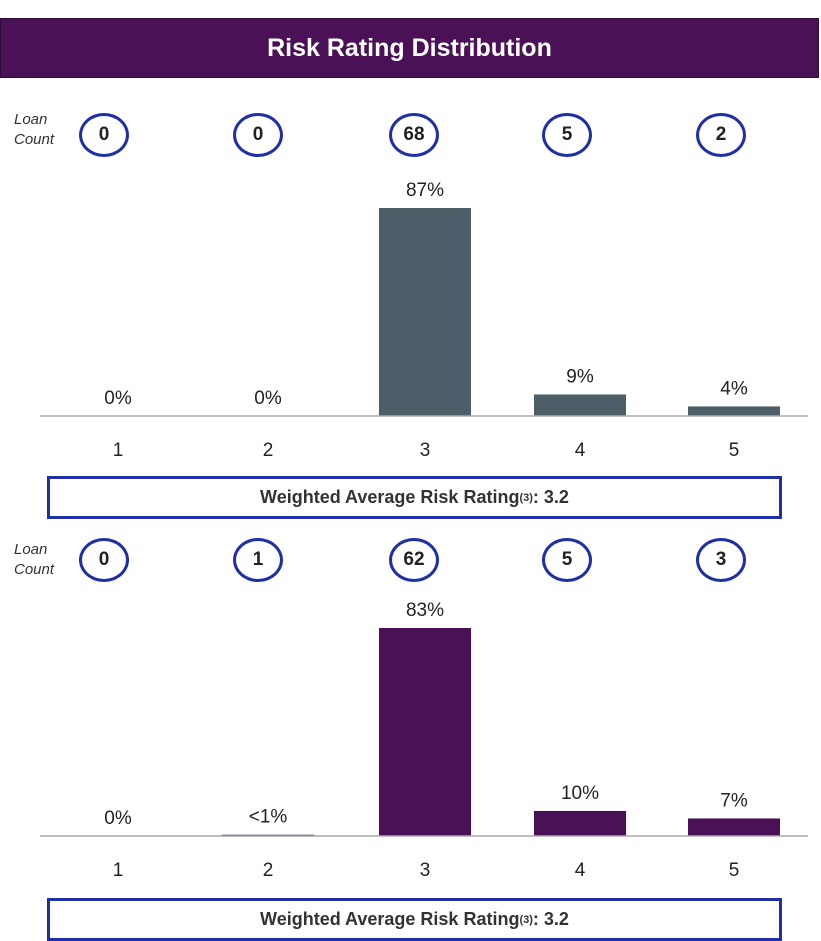 The width and height of the screenshot is (821, 941). What do you see at coordinates (580, 793) in the screenshot?
I see `data-label: 10%` at bounding box center [580, 793].